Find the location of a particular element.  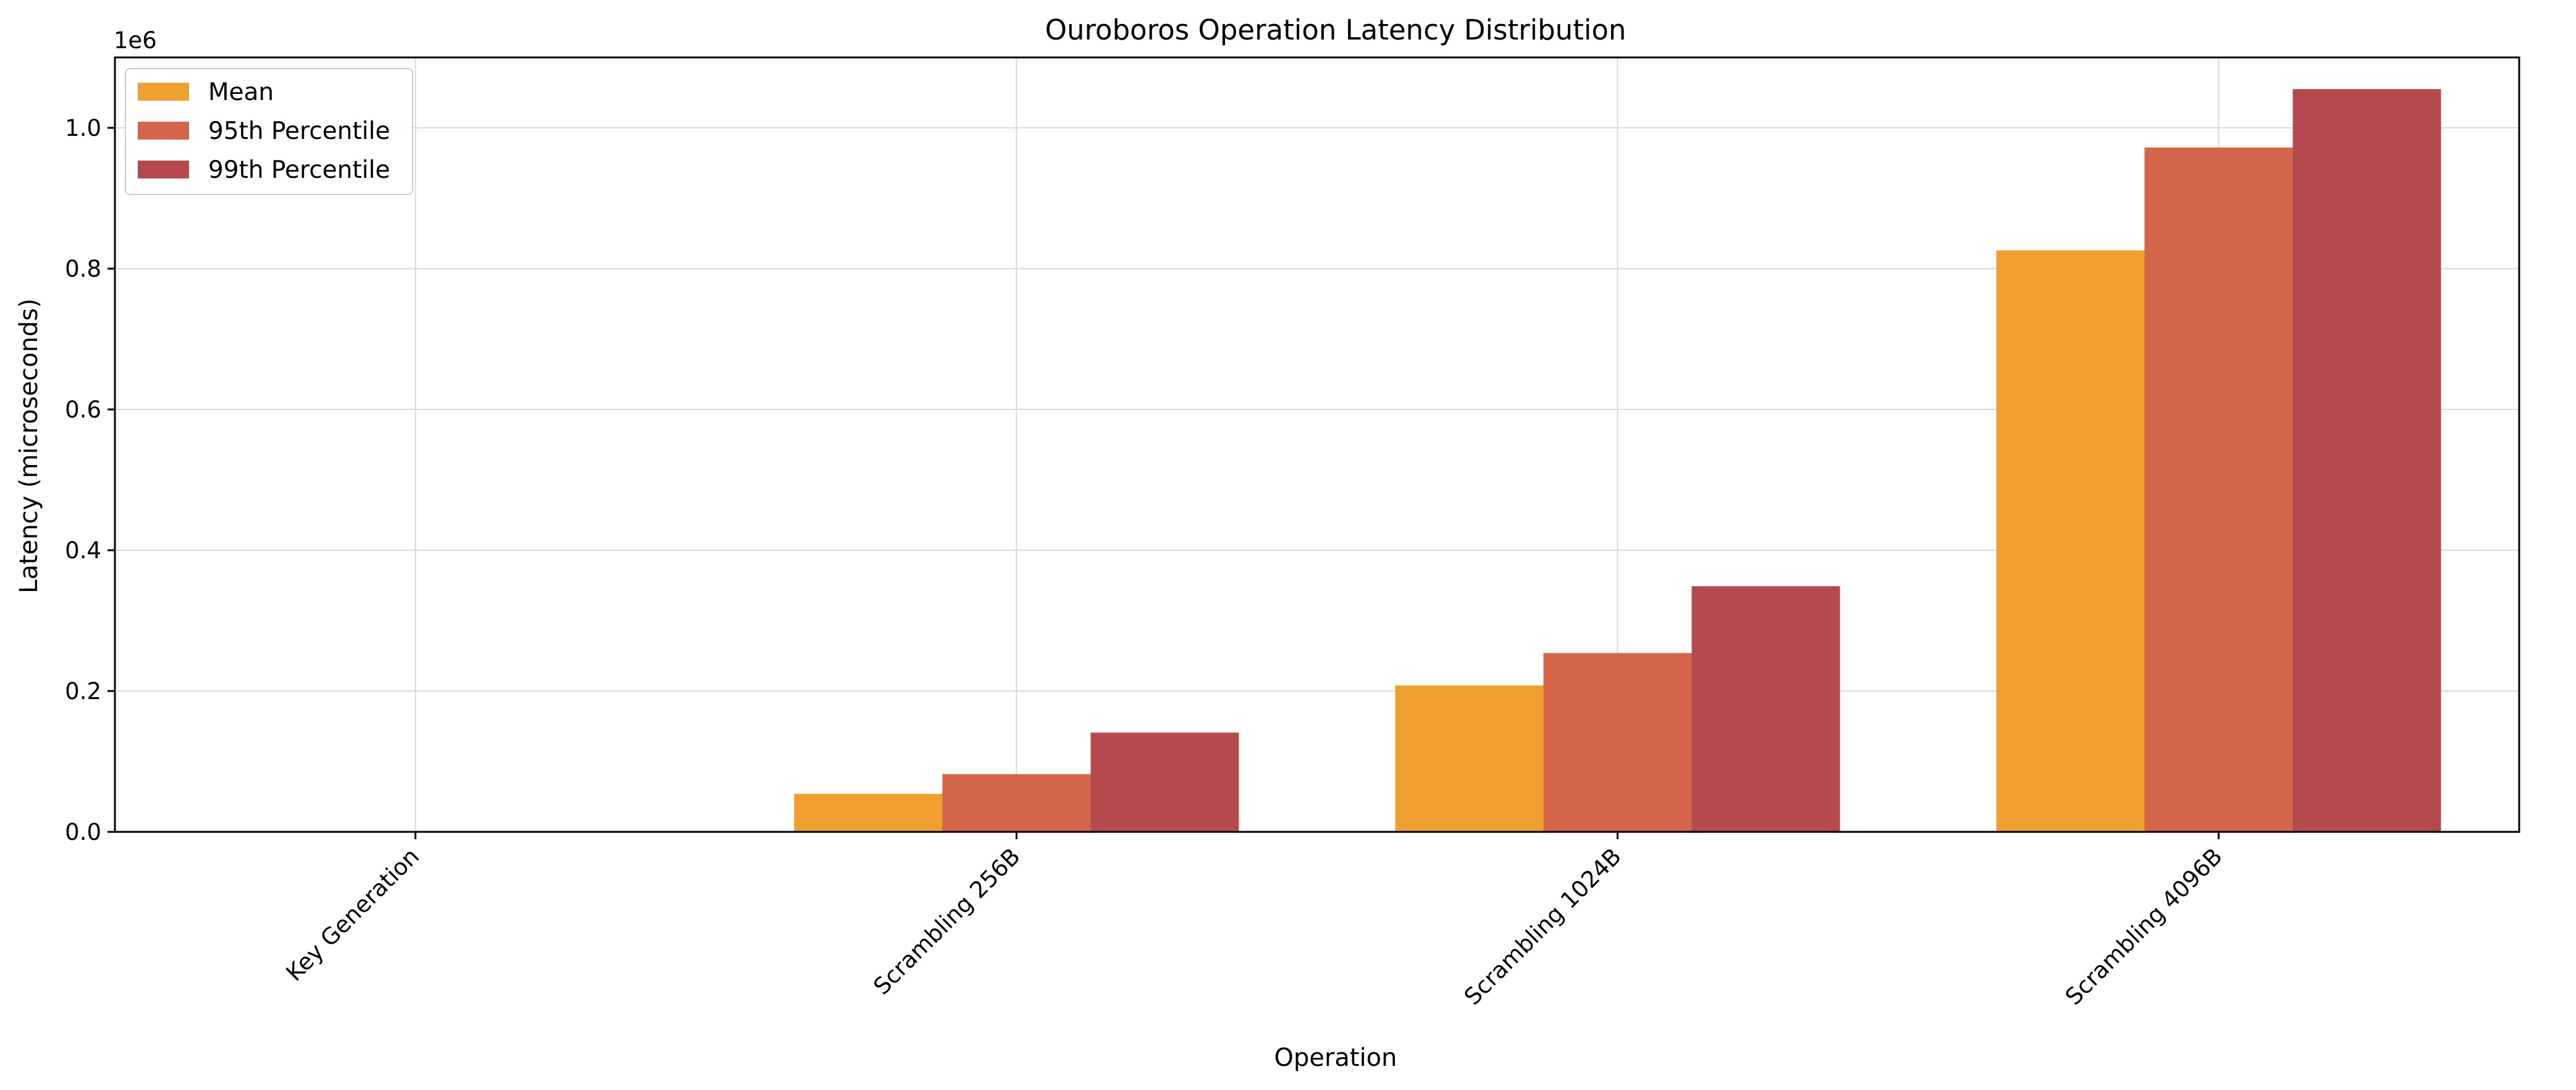

y-tick-label: 0.0 is located at coordinates (83, 832).